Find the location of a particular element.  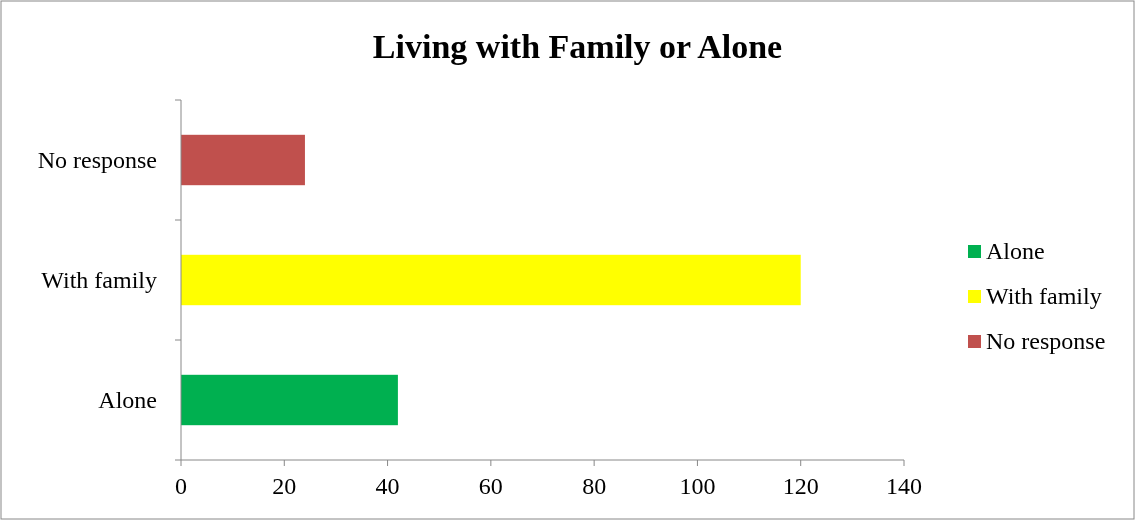

x-tick-label: 80 is located at coordinates (594, 486).